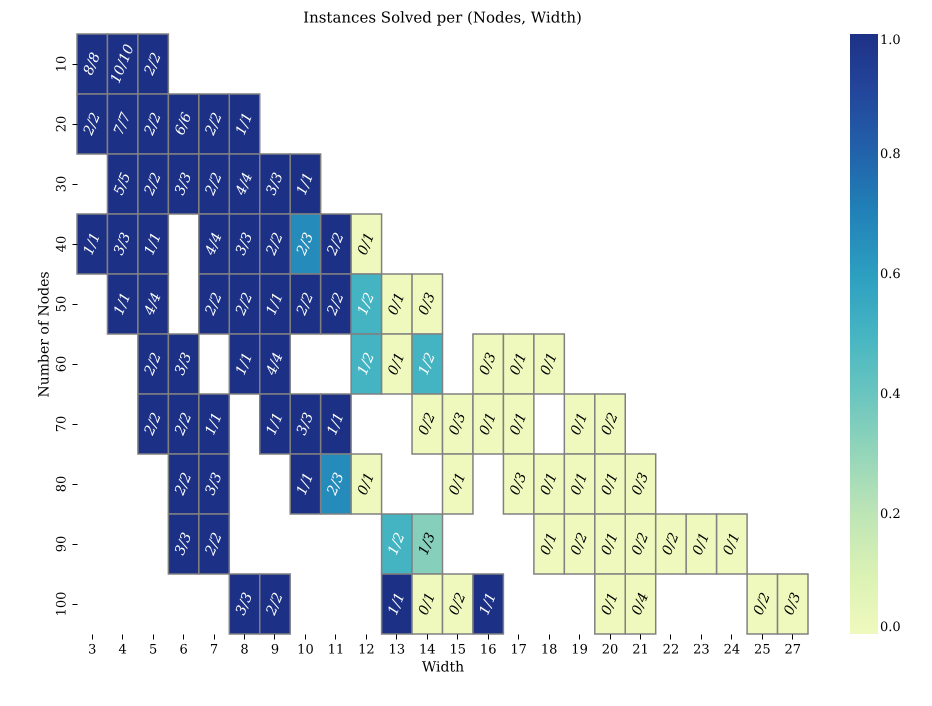  What do you see at coordinates (890, 274) in the screenshot?
I see `color-bar-label: 0.6` at bounding box center [890, 274].